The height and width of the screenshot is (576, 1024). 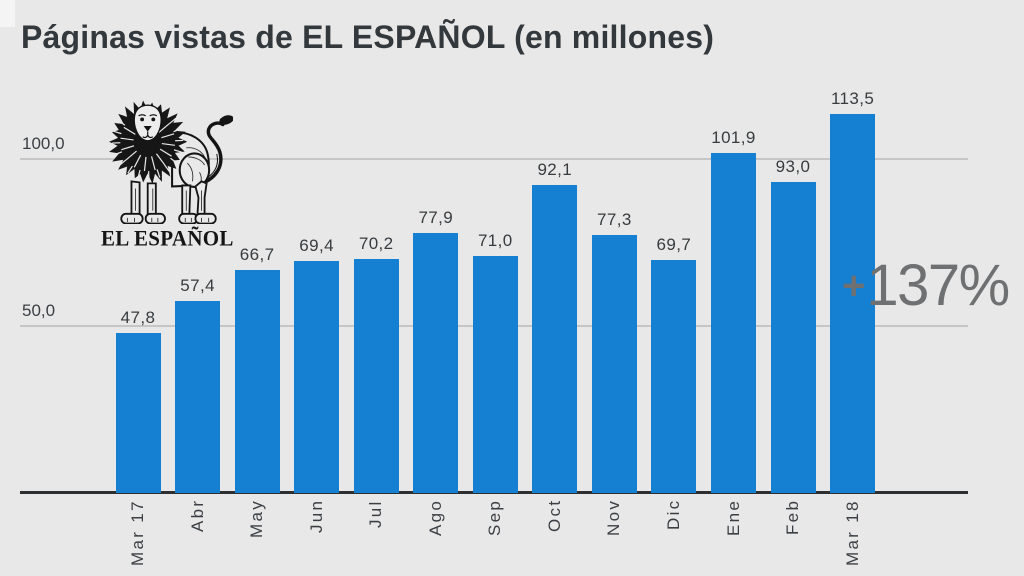 I want to click on growth-value: 137%, so click(x=938, y=285).